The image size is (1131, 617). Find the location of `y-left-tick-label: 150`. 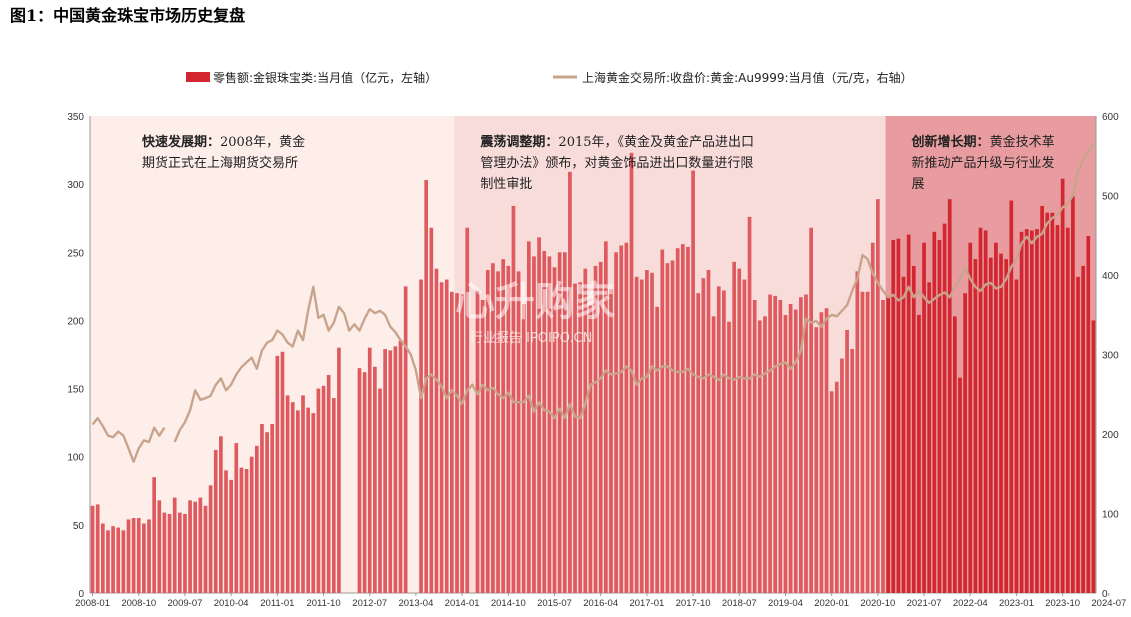

y-left-tick-label: 150 is located at coordinates (75, 390).